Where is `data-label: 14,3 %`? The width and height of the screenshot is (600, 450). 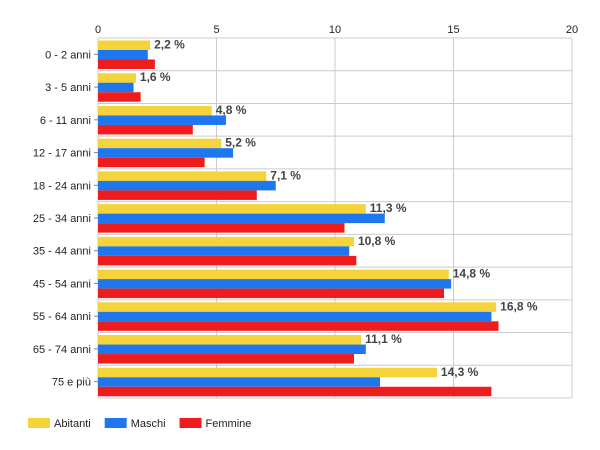
data-label: 14,3 % is located at coordinates (460, 372).